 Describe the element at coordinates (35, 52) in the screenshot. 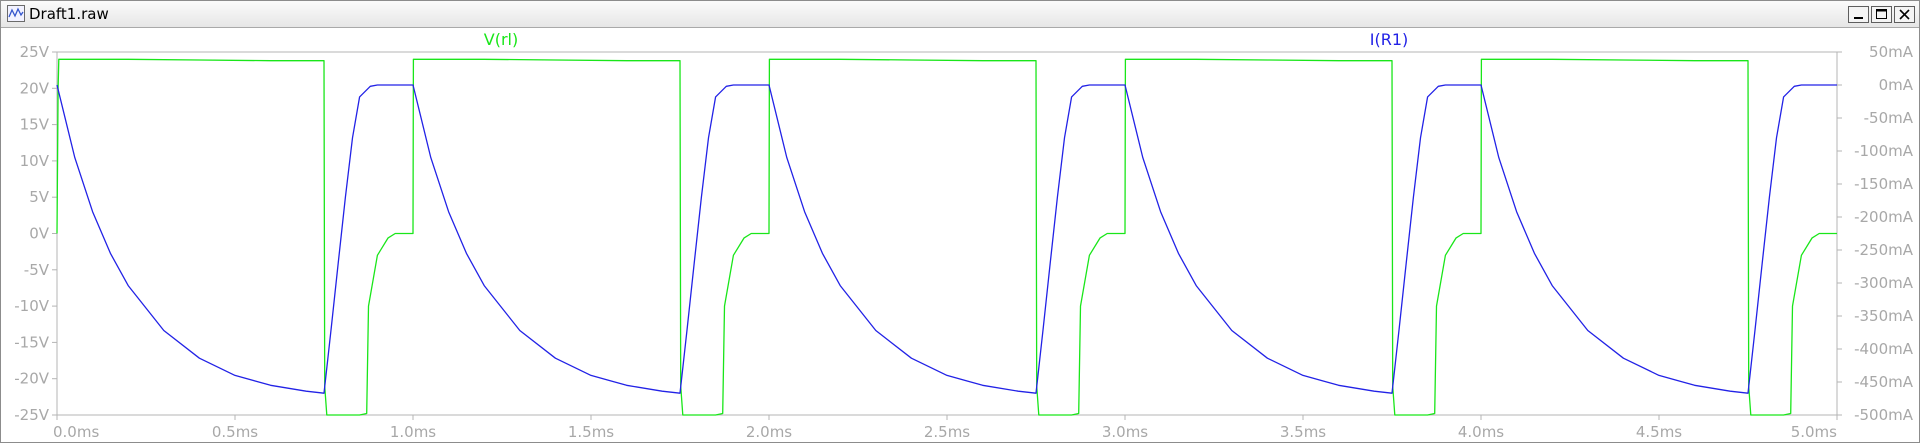

I see `y-left-tick-label: 25V` at that location.